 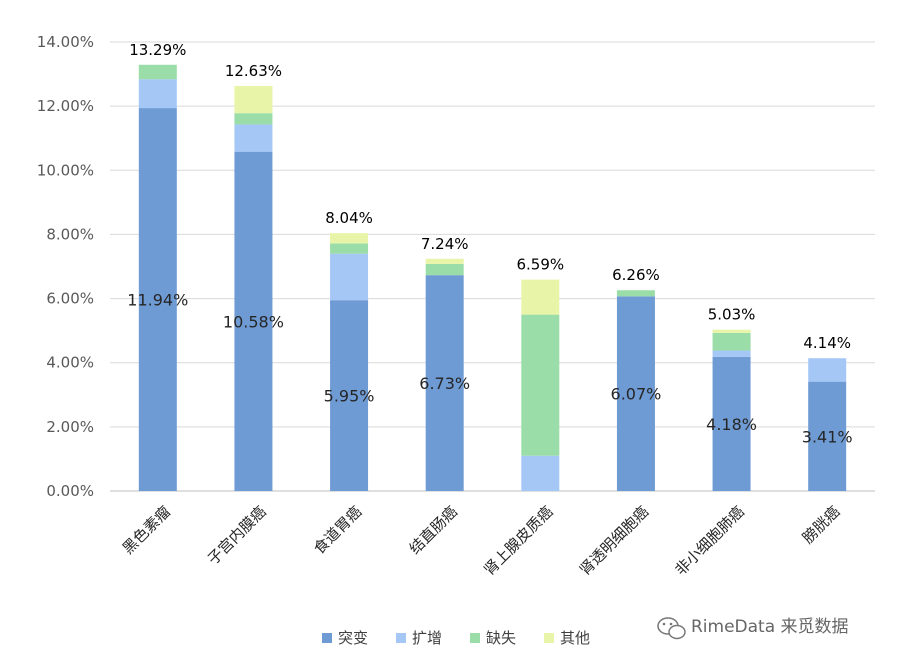 What do you see at coordinates (433, 530) in the screenshot?
I see `x-tick-label: 结直肠癌` at bounding box center [433, 530].